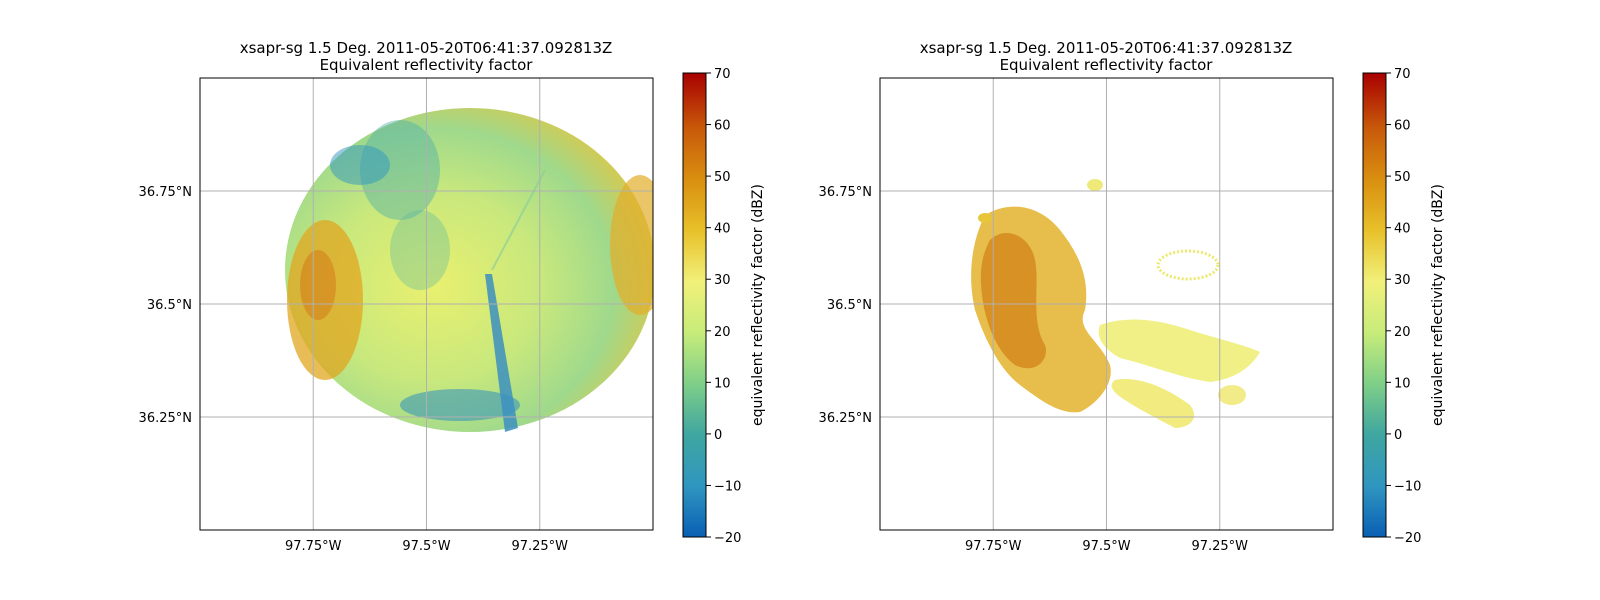  I want to click on left-radar-field, so click(469, 270).